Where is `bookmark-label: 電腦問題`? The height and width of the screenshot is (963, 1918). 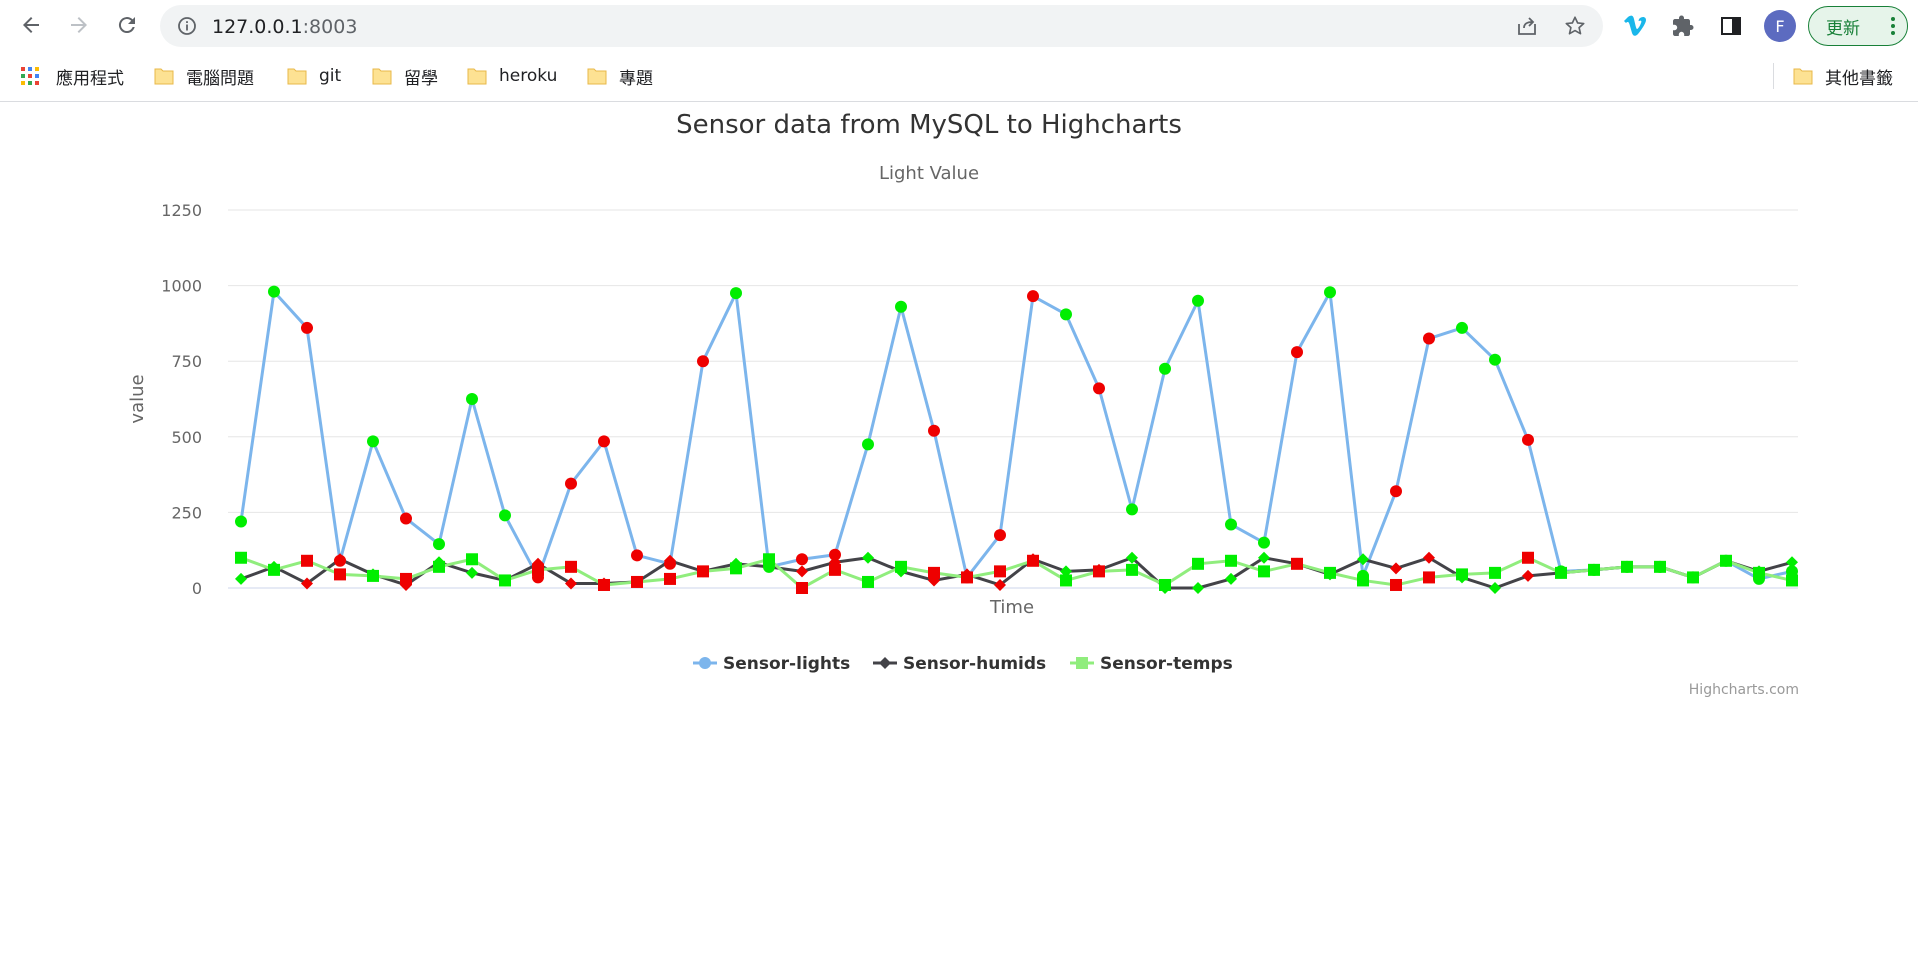
bookmark-label: 電腦問題 is located at coordinates (220, 78).